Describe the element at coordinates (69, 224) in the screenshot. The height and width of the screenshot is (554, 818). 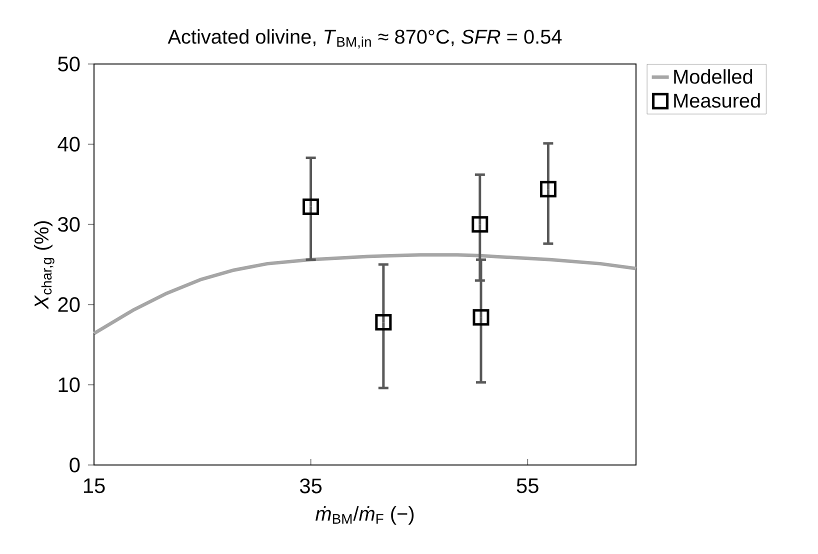
I see `y-tick-label: 30` at that location.